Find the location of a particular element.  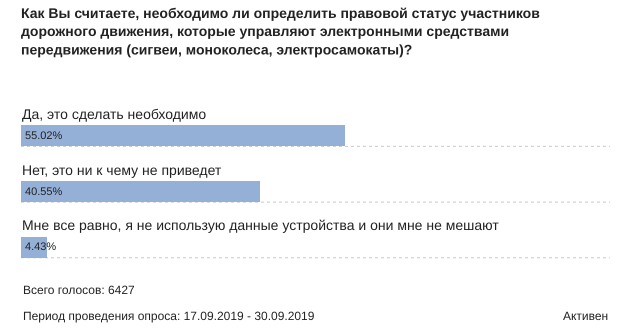

text: Активен is located at coordinates (585, 316).